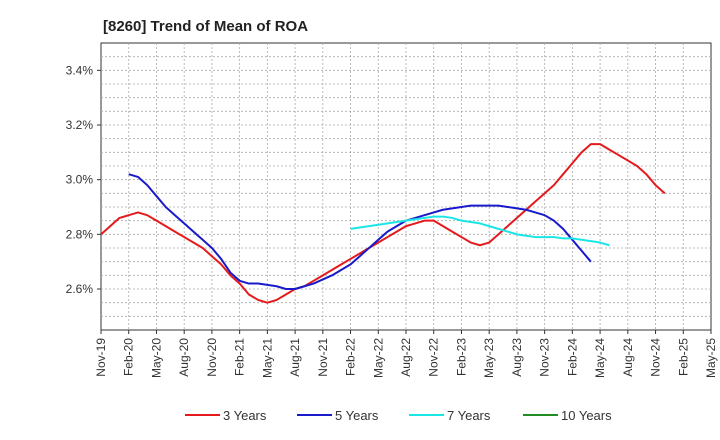  I want to click on x-tick-label: May-20, so click(156, 358).